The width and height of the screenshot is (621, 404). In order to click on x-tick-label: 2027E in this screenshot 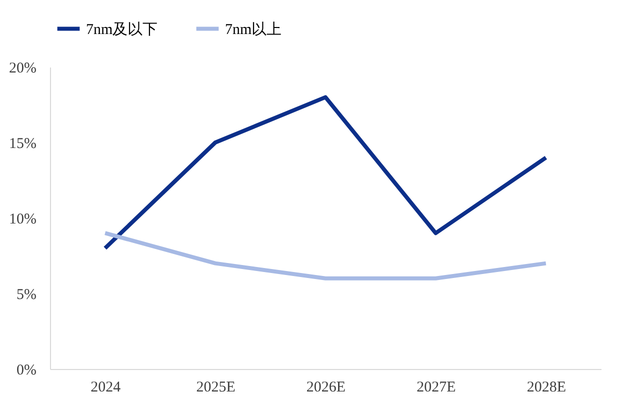, I will do `click(436, 388)`.